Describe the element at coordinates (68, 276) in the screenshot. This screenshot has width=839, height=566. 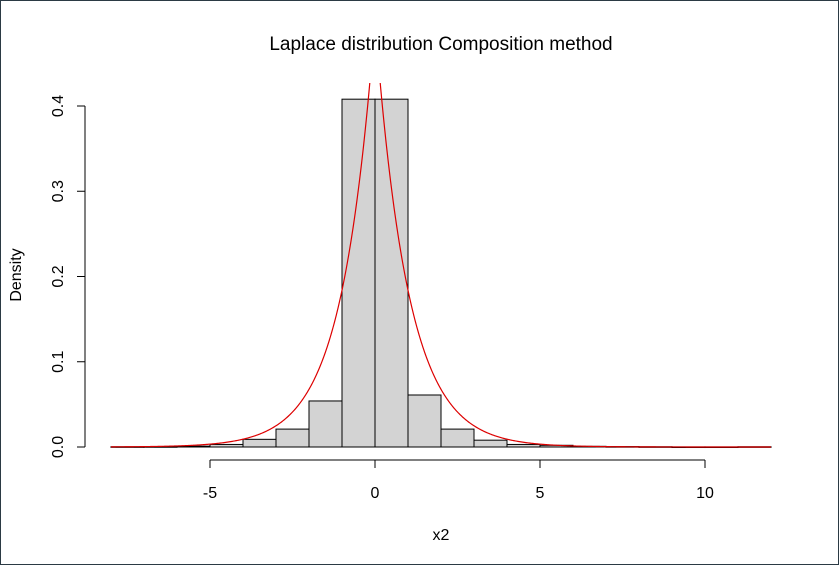
I see `y-axis: 0.0 0.1 0.2 0.3 0.4` at that location.